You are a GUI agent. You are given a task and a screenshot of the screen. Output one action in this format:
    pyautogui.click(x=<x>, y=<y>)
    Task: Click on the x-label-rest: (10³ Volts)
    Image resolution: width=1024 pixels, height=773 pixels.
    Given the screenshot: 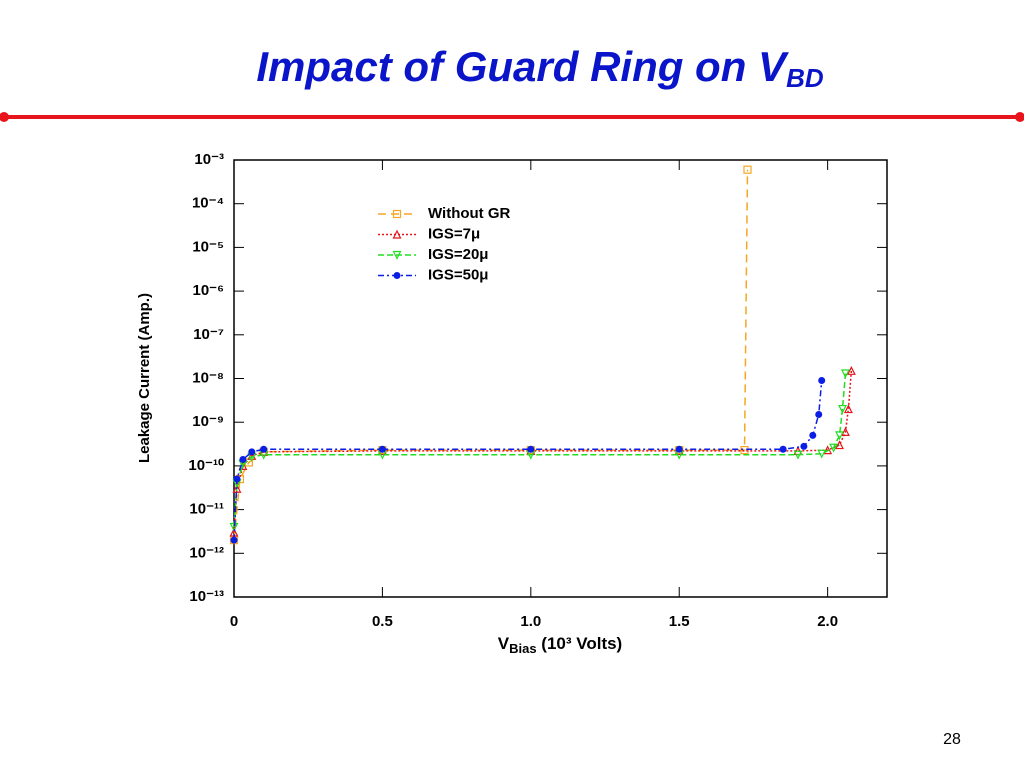 What is the action you would take?
    pyautogui.click(x=580, y=643)
    